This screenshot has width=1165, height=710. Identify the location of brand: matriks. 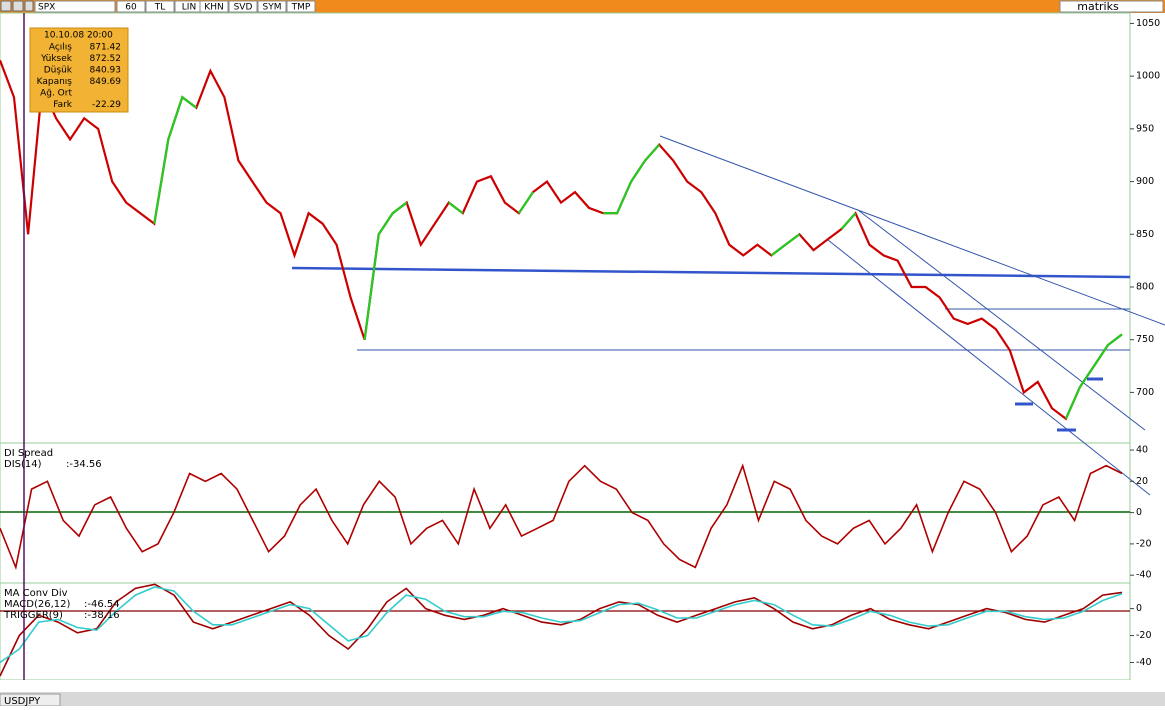
(1098, 6).